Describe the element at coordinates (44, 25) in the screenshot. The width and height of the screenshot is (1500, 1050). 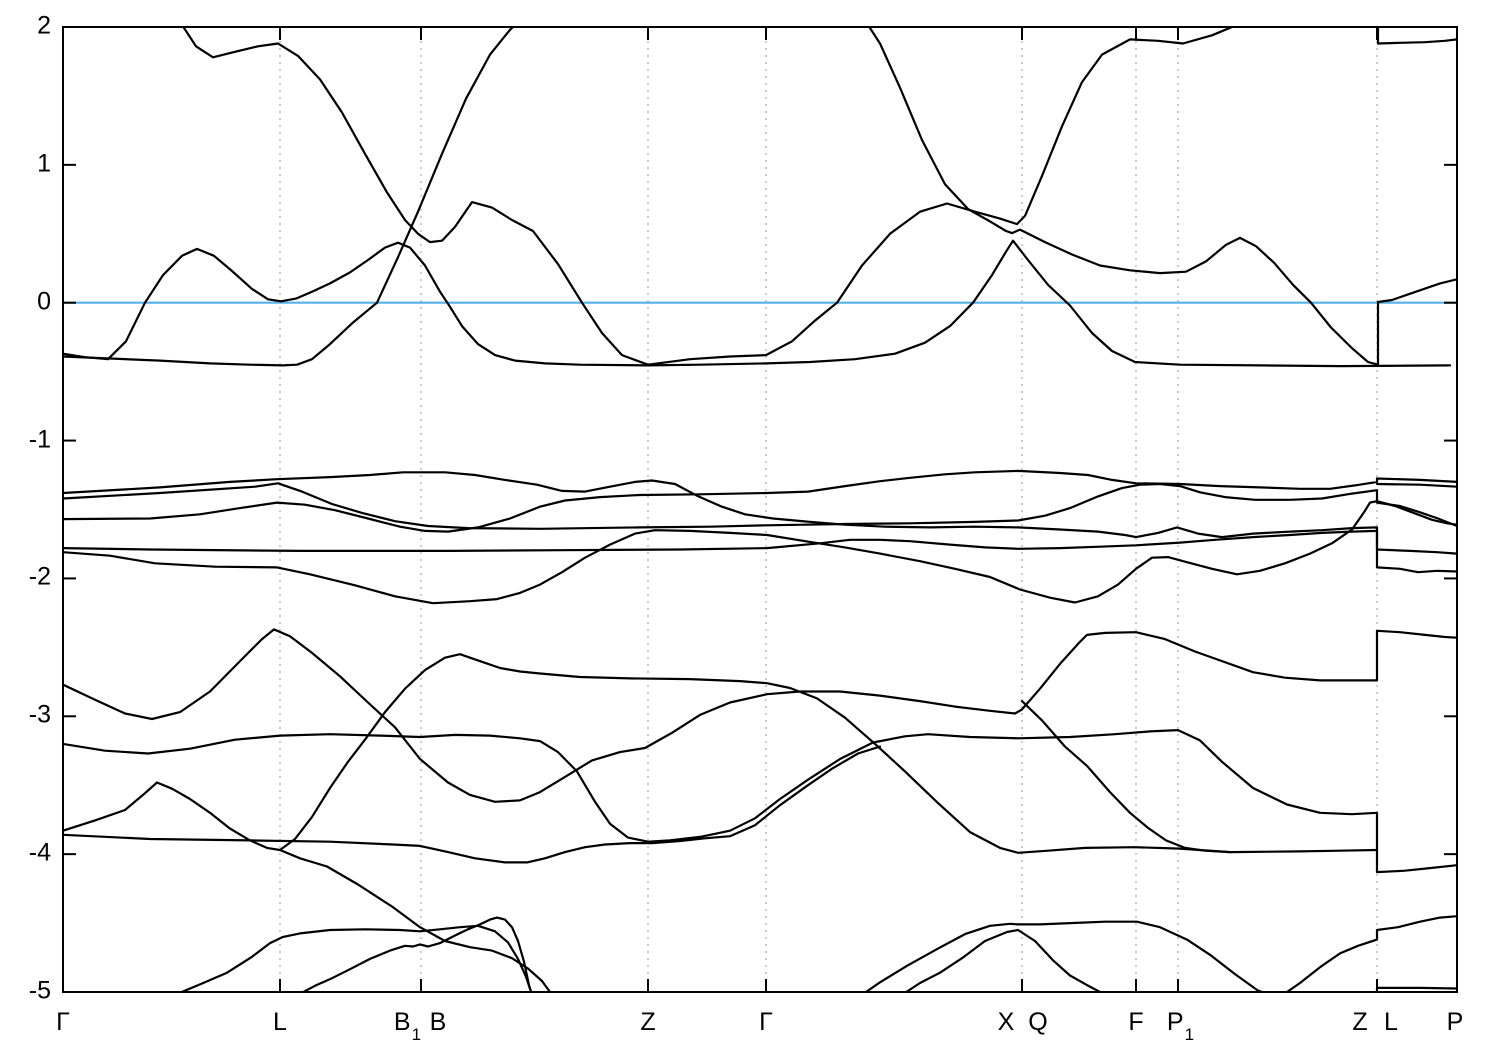
I see `y-axis-label: 2` at that location.